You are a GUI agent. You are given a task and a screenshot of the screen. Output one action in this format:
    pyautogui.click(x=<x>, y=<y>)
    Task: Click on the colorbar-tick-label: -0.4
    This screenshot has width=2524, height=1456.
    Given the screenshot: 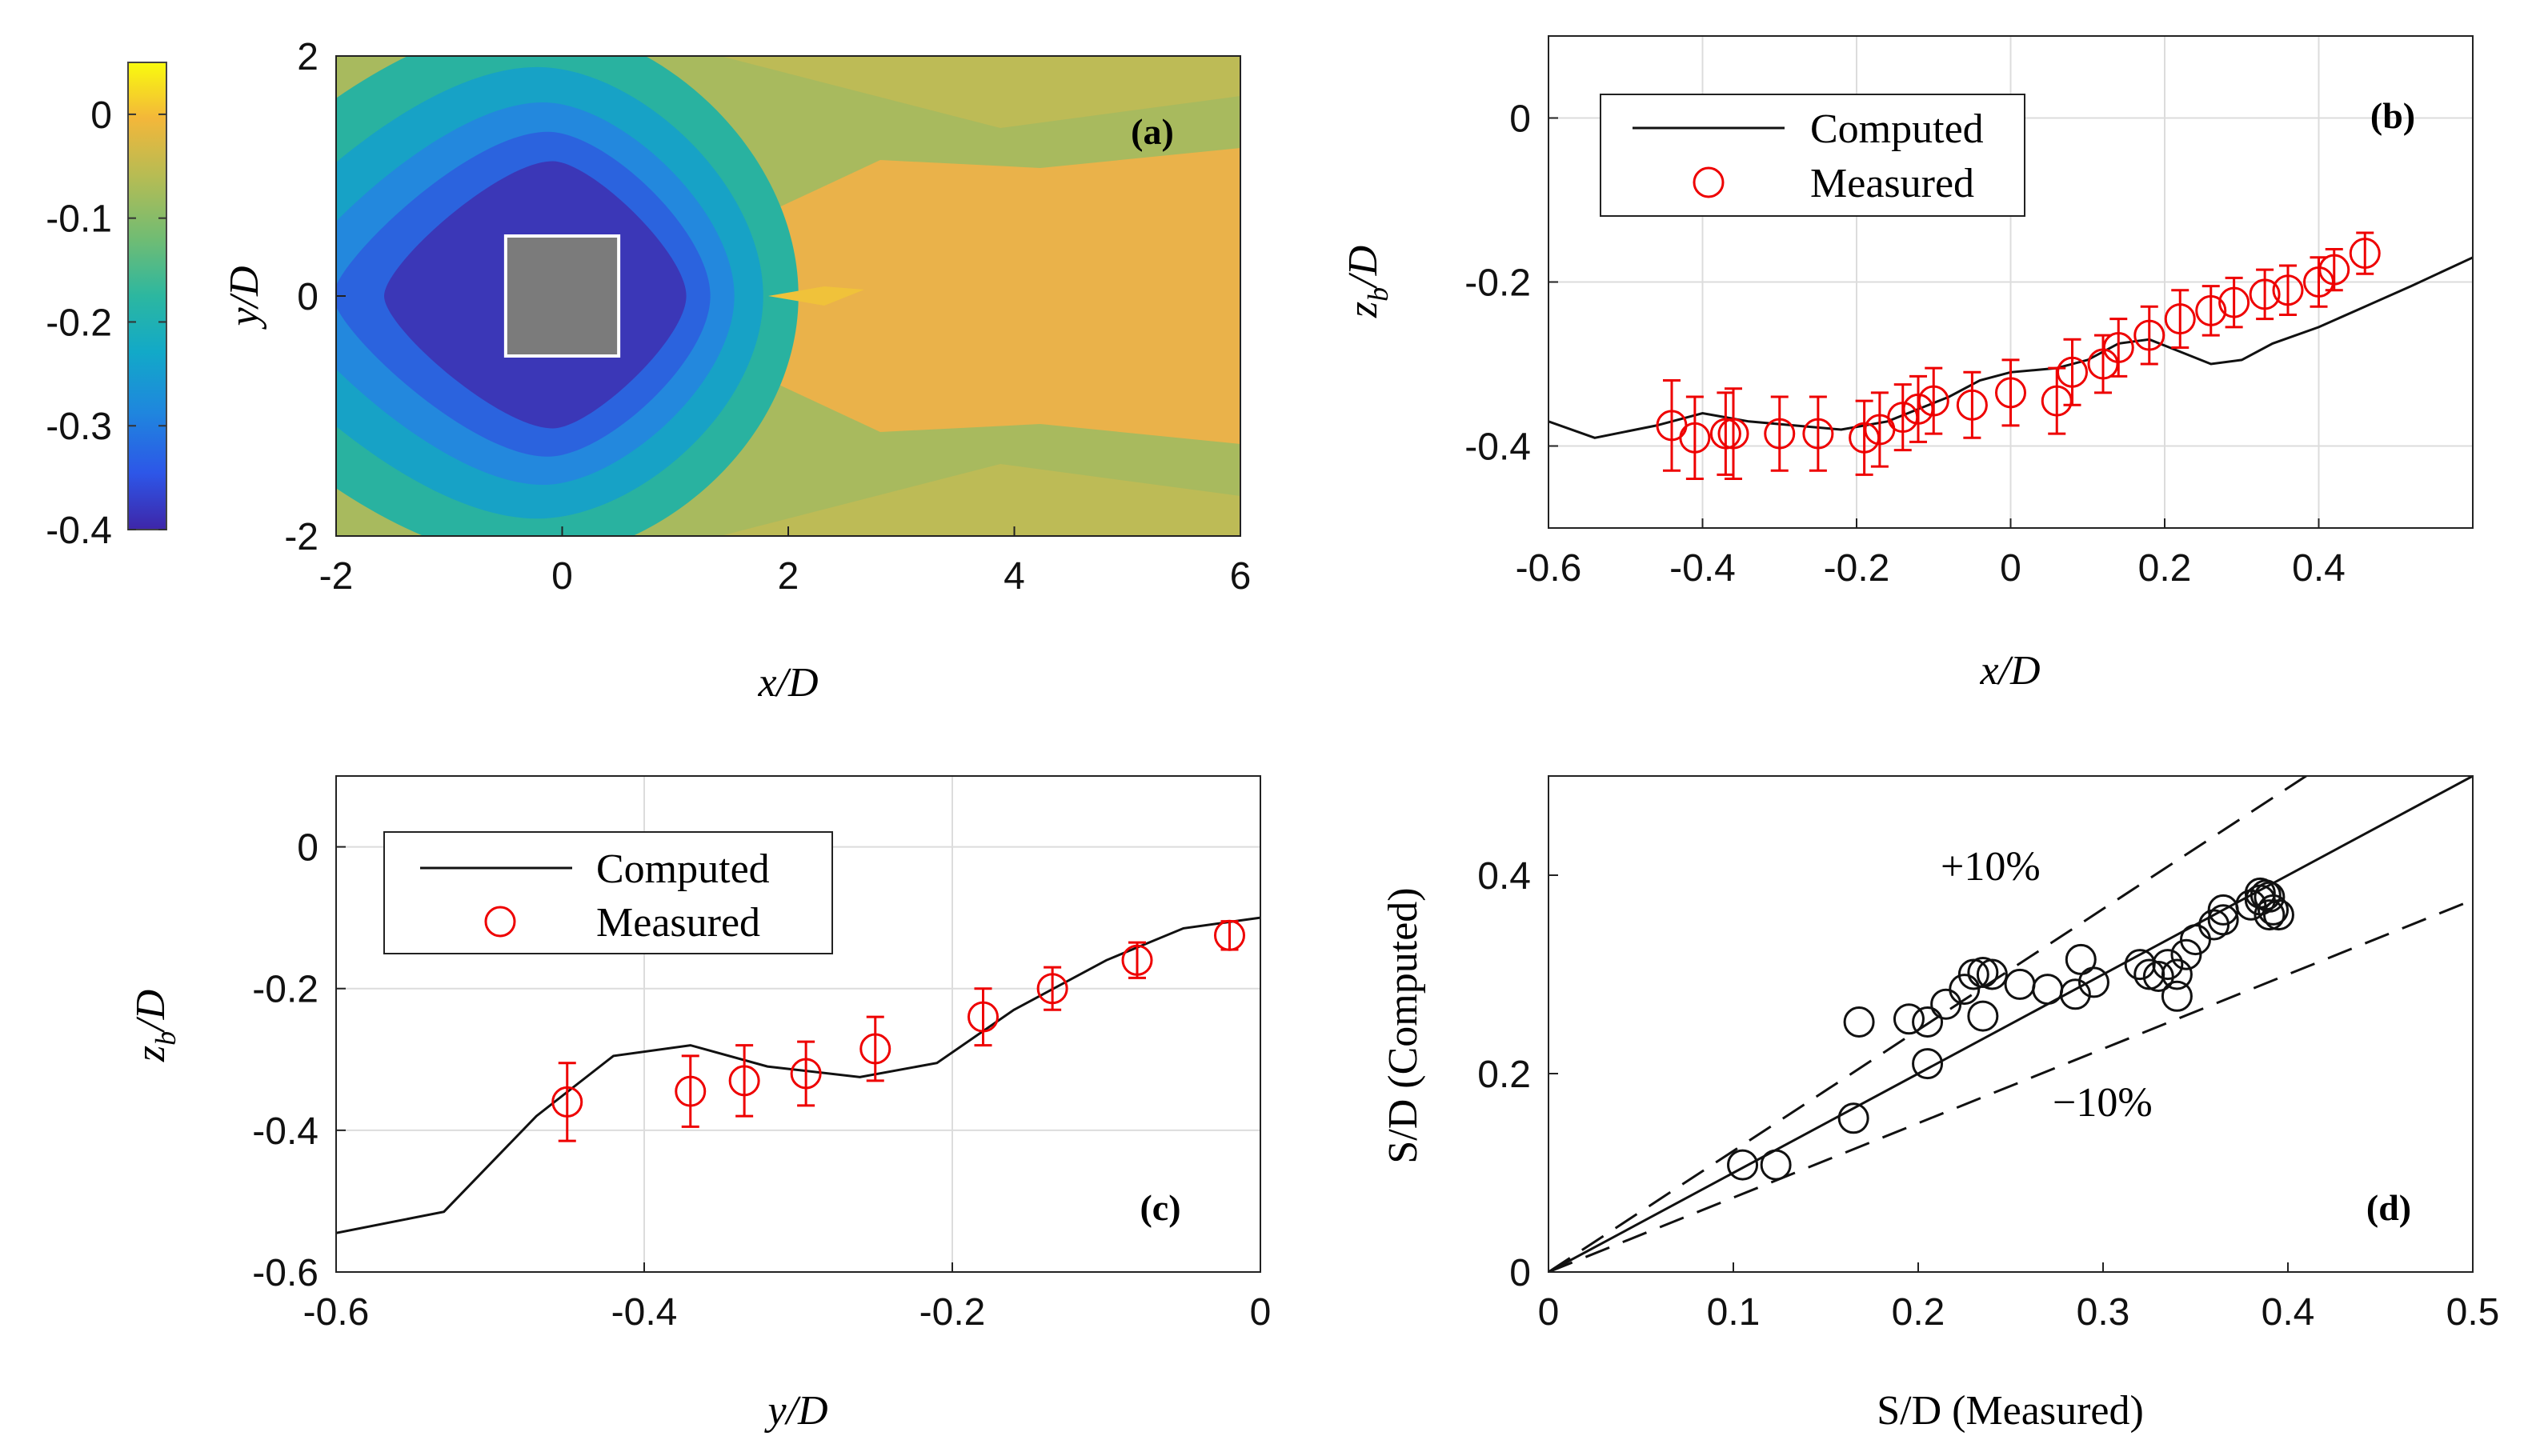 What is the action you would take?
    pyautogui.click(x=79, y=531)
    